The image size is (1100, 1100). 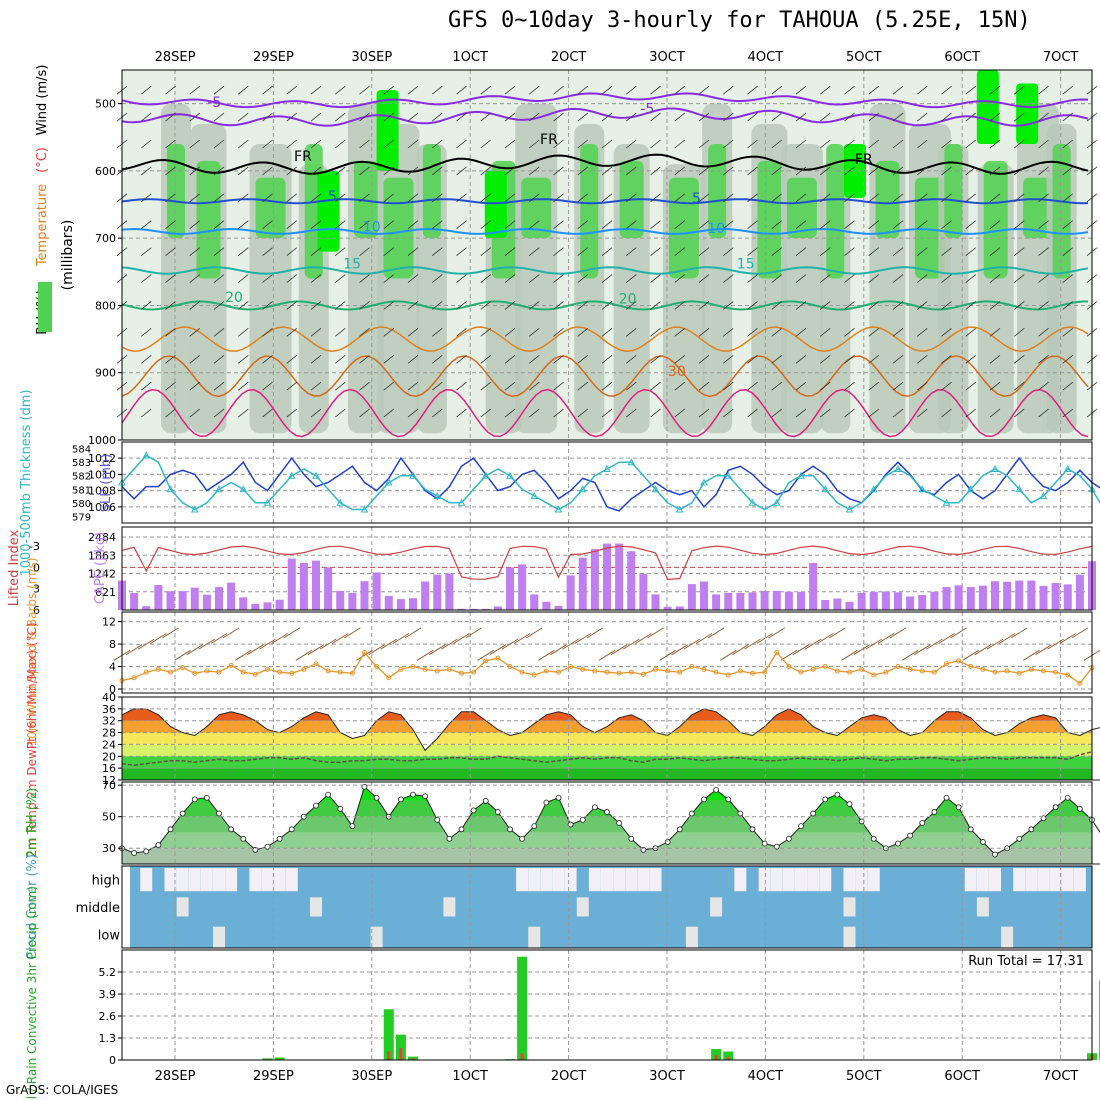 I want to click on rh-shading, so click(x=995, y=219).